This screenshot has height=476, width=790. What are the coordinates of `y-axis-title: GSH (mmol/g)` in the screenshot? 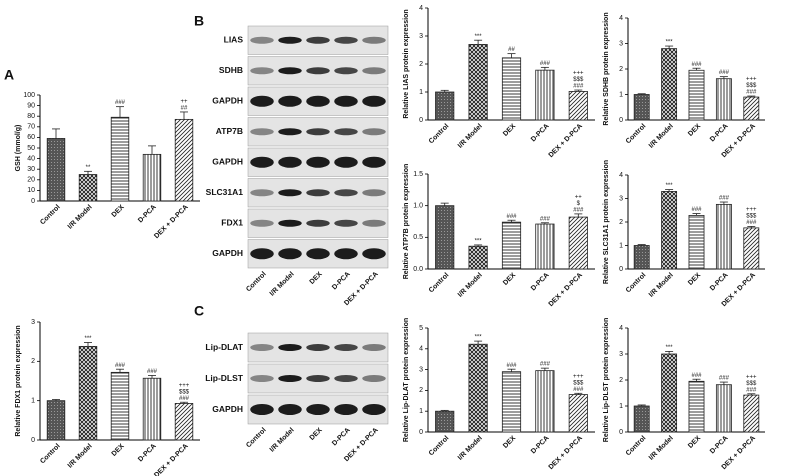 It's located at (18, 148).